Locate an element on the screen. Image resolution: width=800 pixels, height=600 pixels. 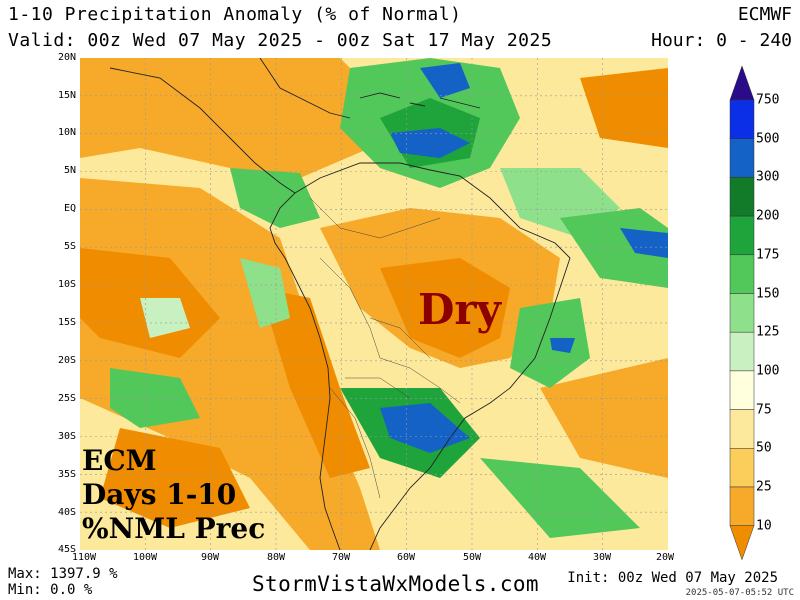
legend-swatch-max is located at coordinates (742, 83).